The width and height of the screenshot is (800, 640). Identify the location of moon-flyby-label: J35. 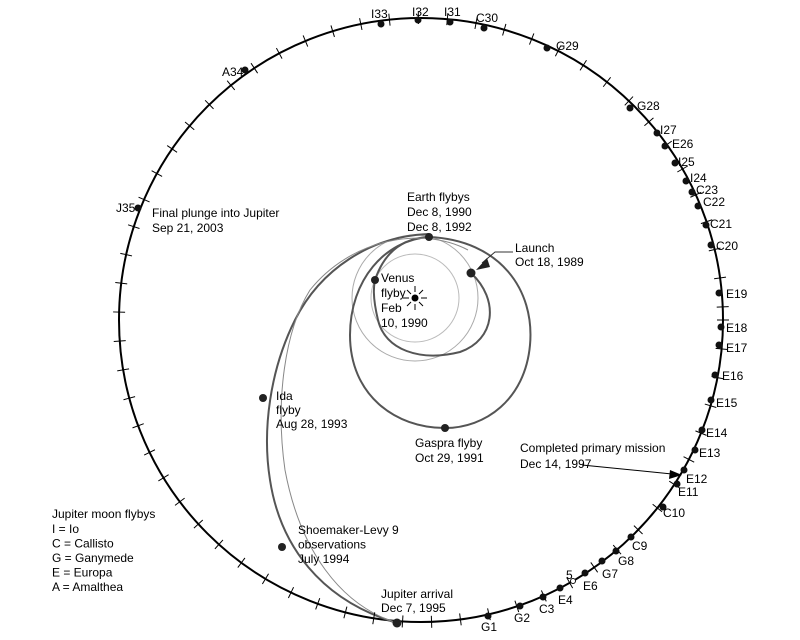
(126, 208).